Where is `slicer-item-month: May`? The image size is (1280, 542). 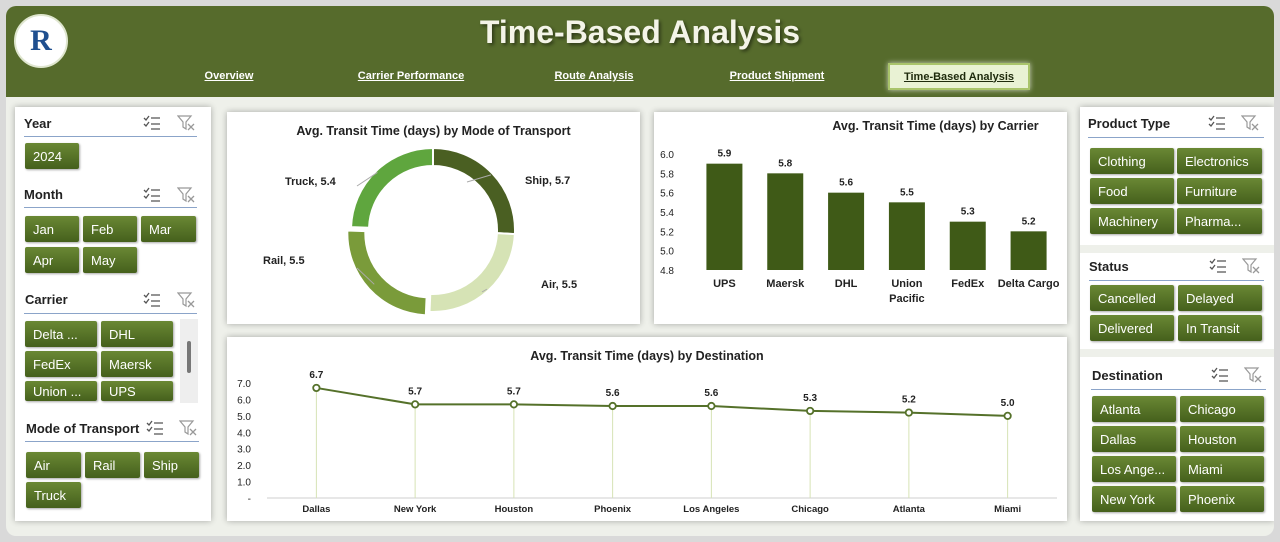
slicer-item-month: May is located at coordinates (110, 260).